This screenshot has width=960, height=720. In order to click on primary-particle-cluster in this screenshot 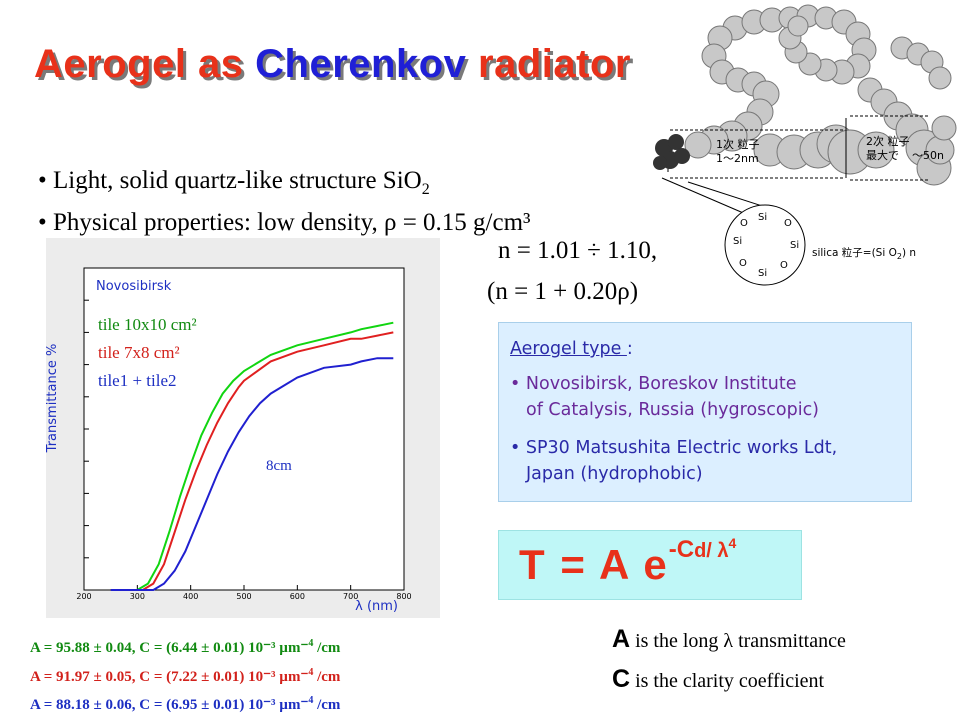, I will do `click(671, 152)`.